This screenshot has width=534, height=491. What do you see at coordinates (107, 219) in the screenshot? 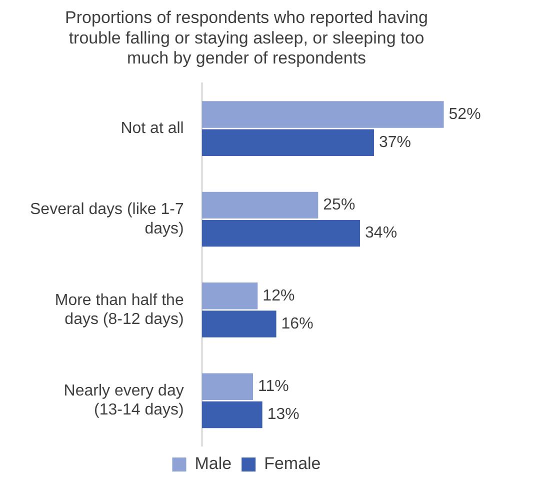
I see `y-tick-label: Several days (like 1-7 days)` at bounding box center [107, 219].